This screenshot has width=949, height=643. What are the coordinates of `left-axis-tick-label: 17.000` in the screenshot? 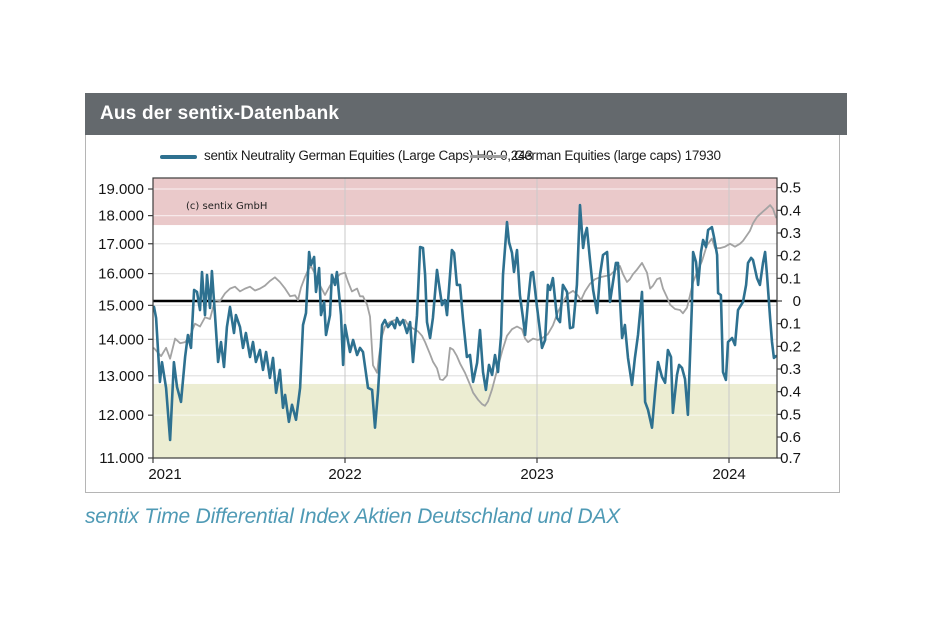 It's located at (121, 244).